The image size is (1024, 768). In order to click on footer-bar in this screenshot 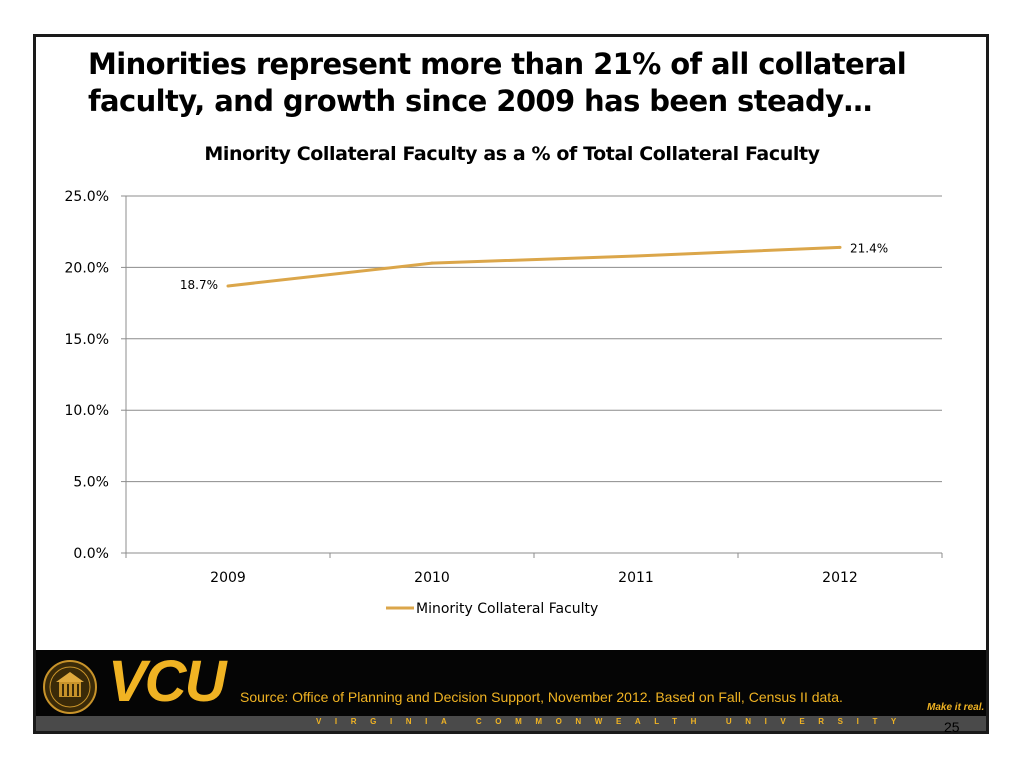, I will do `click(511, 690)`.